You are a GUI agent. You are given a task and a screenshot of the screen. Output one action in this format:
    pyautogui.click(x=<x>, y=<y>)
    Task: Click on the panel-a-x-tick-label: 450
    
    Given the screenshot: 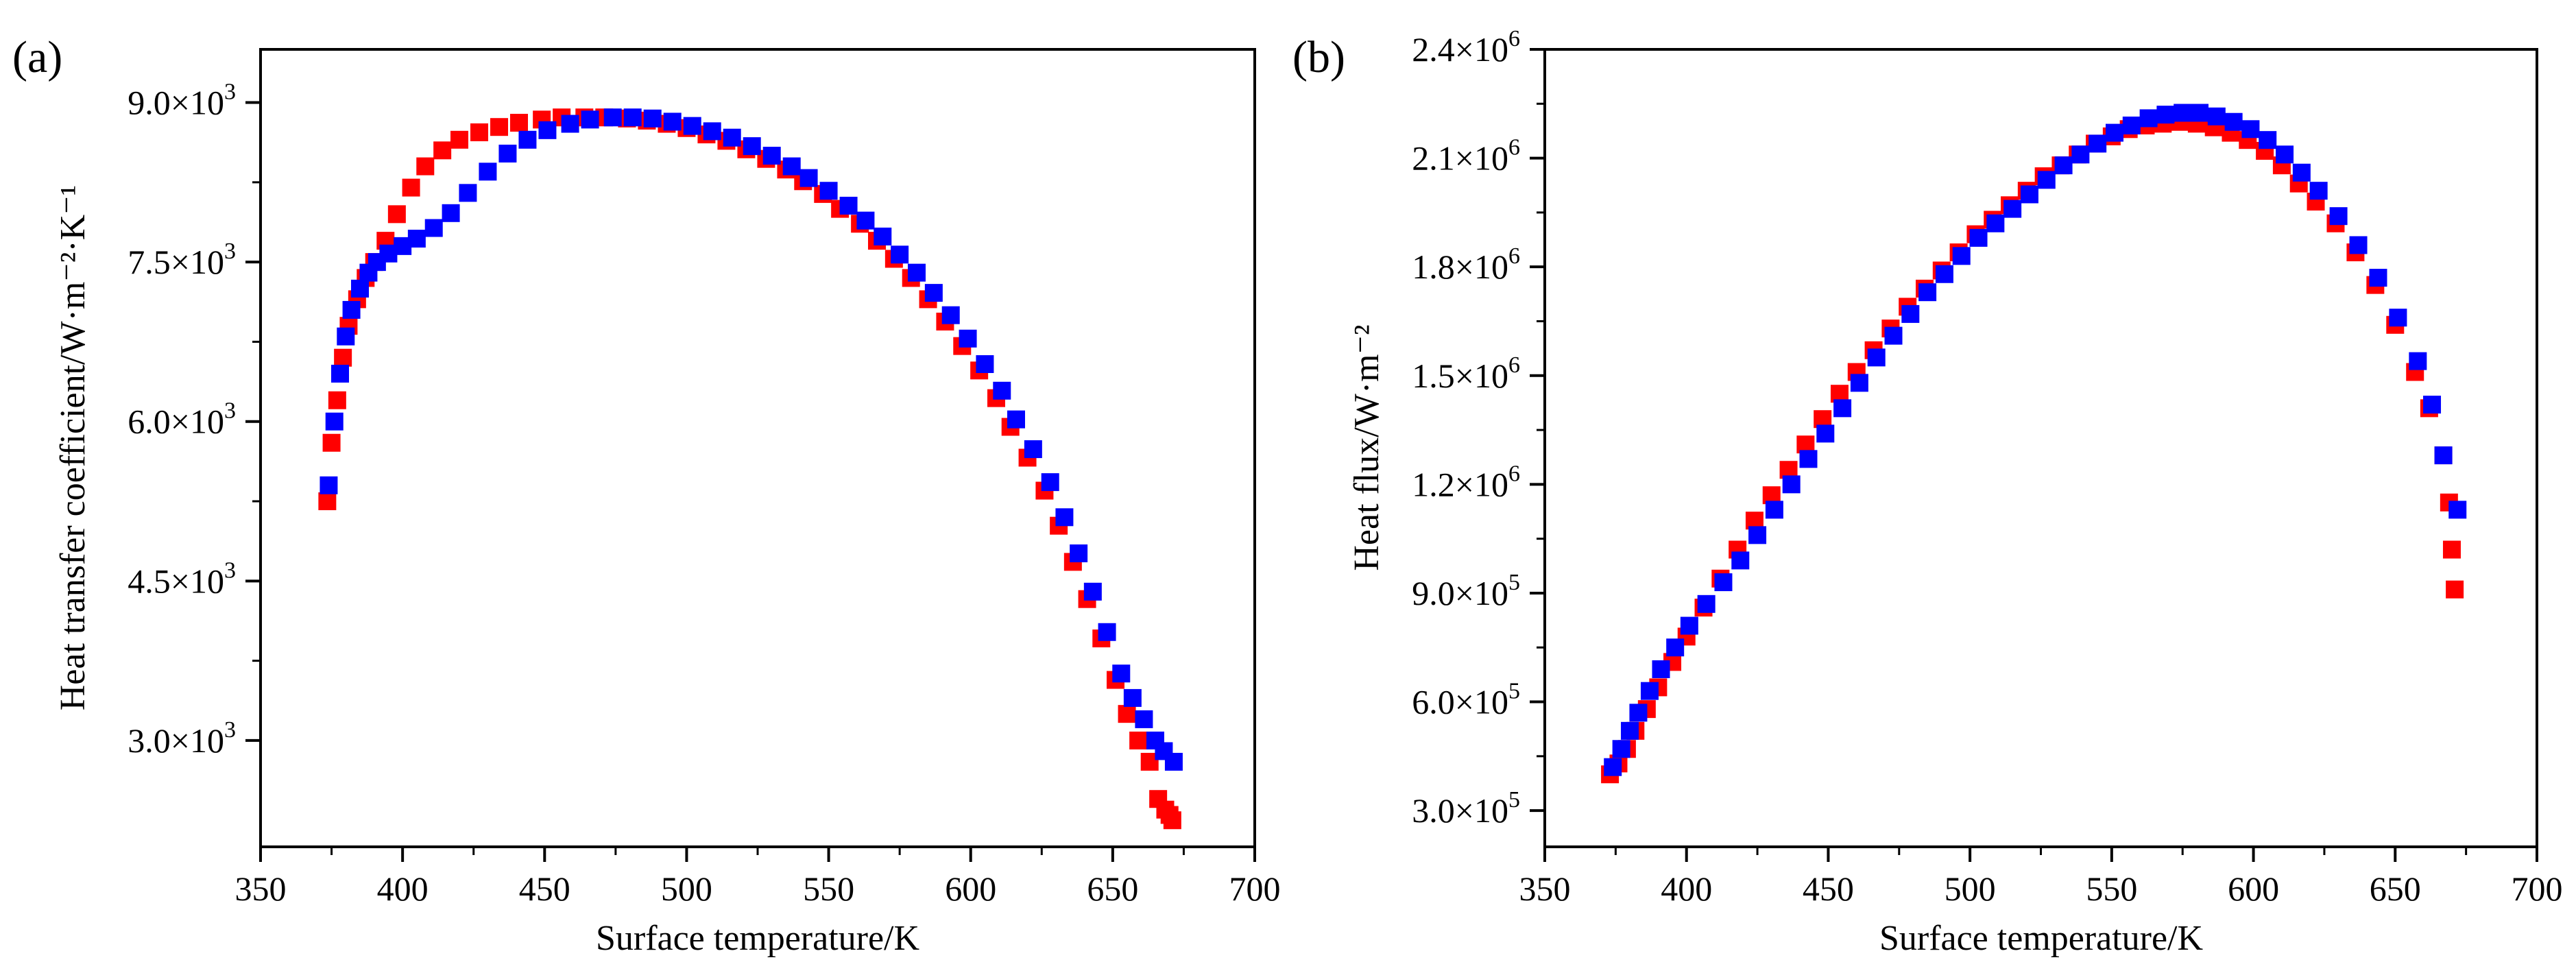 What is the action you would take?
    pyautogui.click(x=545, y=888)
    